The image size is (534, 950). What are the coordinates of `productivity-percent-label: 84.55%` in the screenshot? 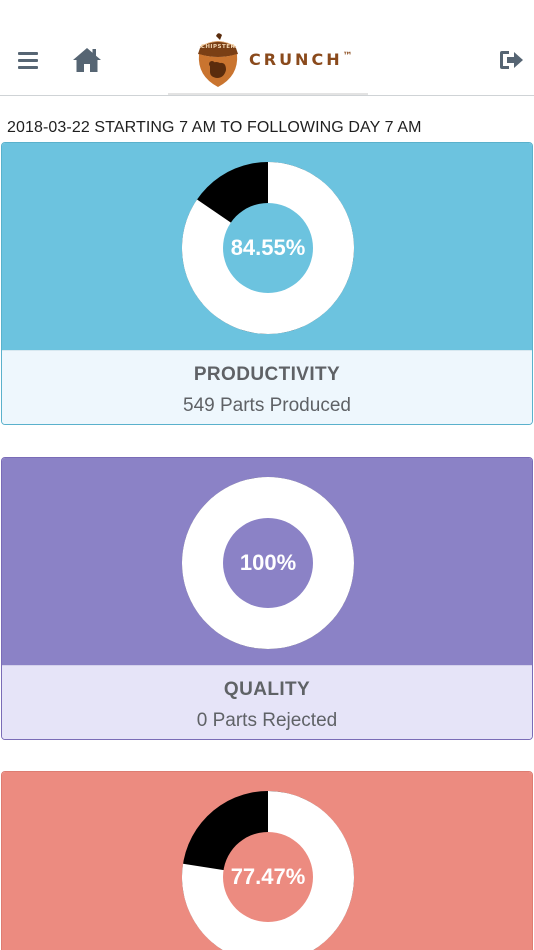 It's located at (268, 247).